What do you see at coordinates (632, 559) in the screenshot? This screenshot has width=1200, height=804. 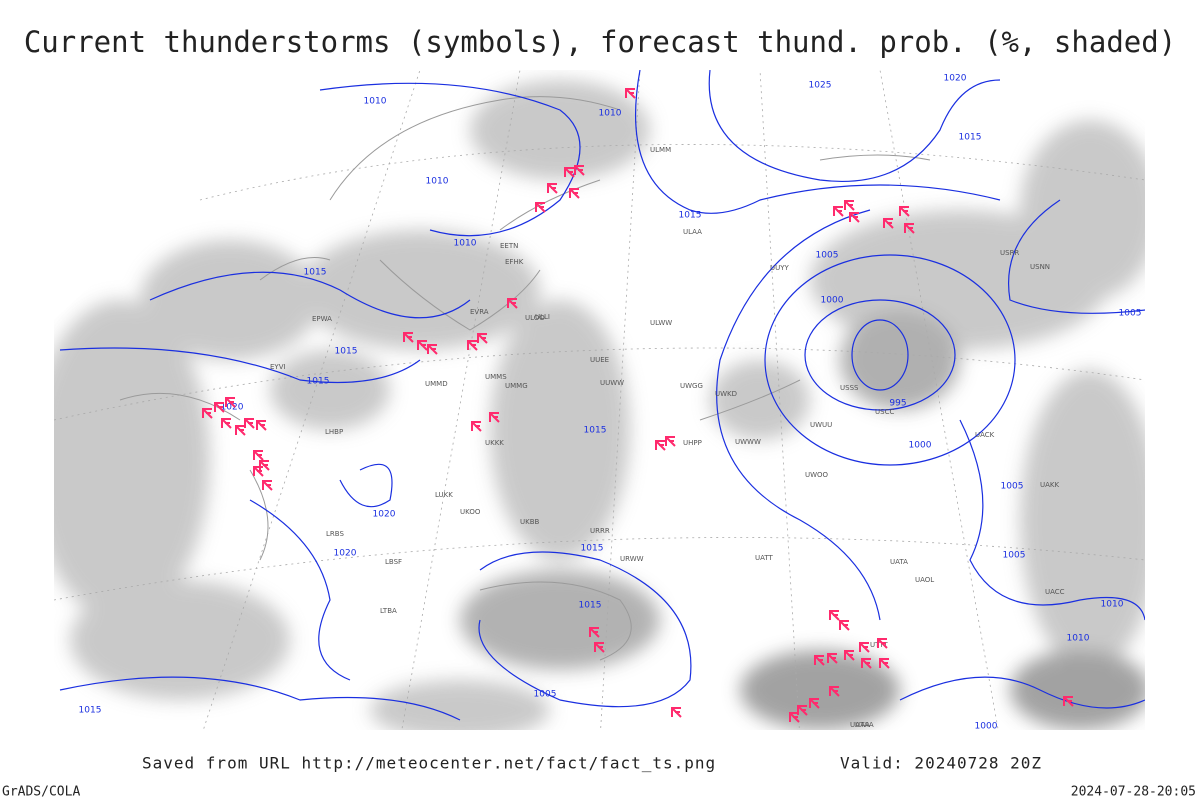 I see `station-label: URWW` at bounding box center [632, 559].